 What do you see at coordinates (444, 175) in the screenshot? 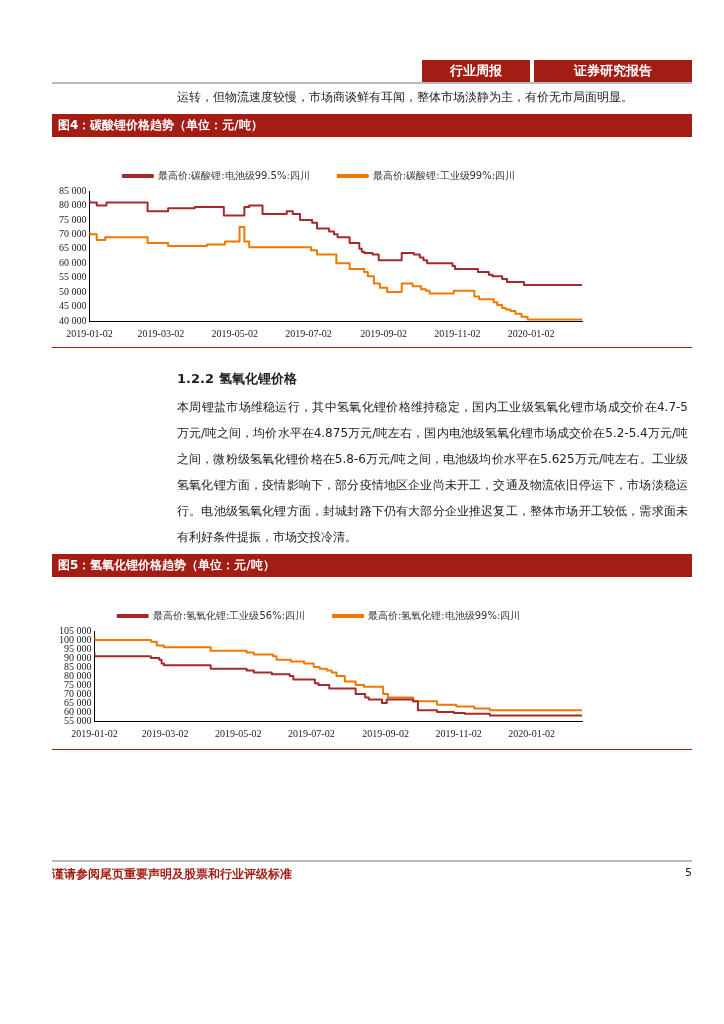
I see `legend-label: 最高价:碳酸锂:工业级99%:四川` at bounding box center [444, 175].